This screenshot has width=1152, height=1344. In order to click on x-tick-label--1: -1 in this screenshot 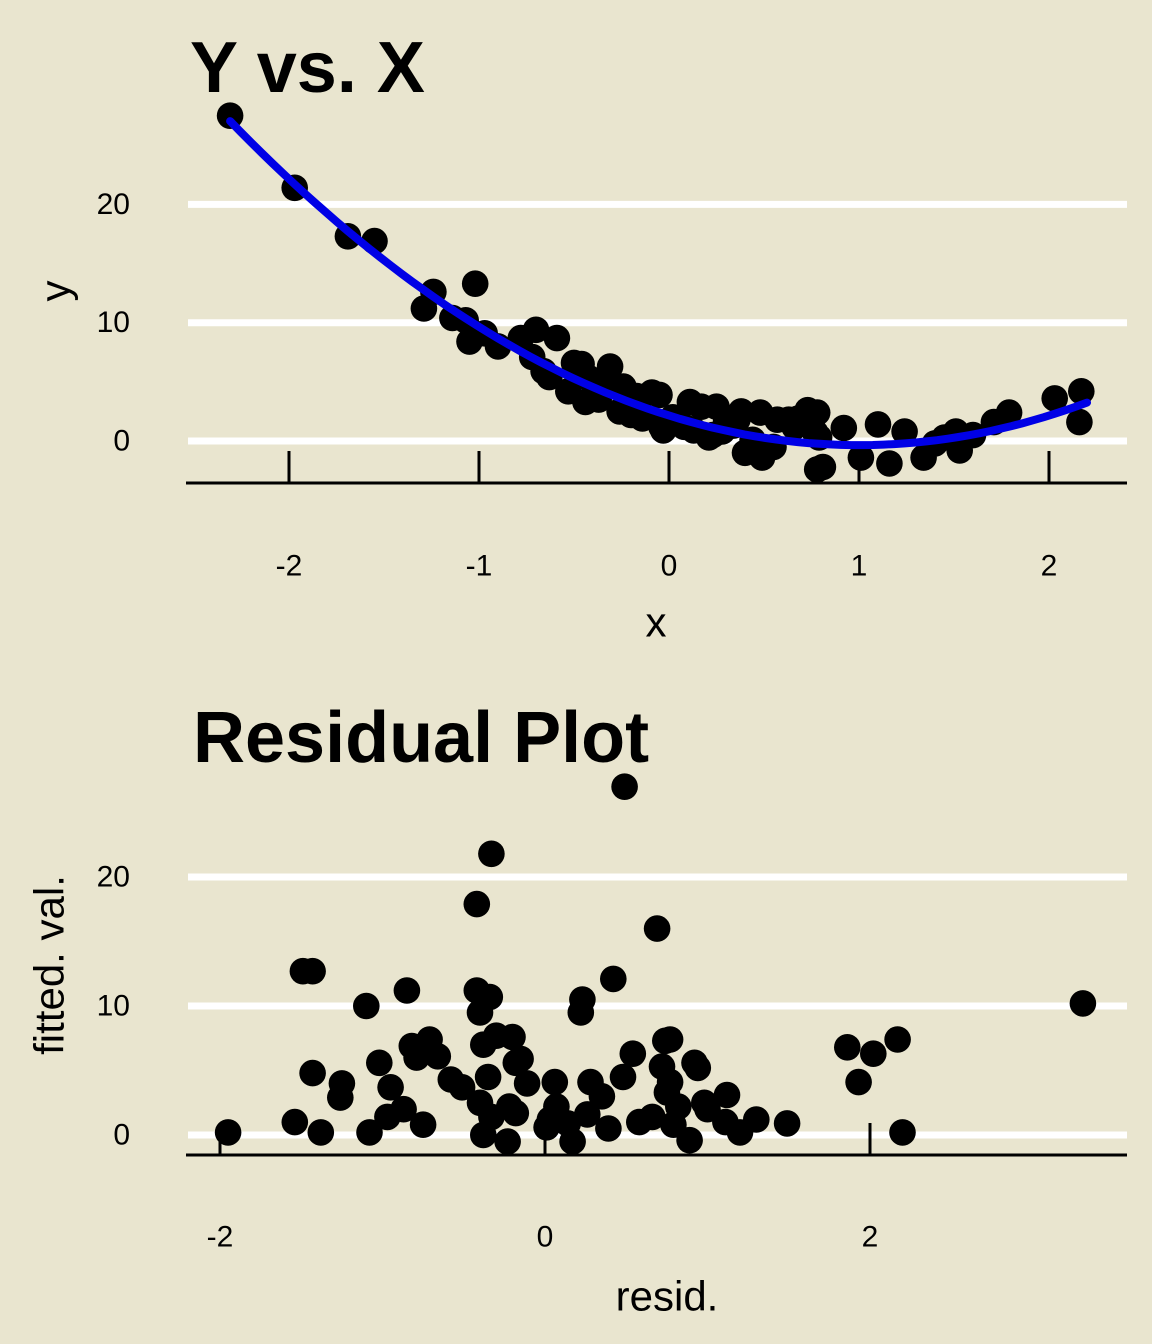, I will do `click(479, 566)`.